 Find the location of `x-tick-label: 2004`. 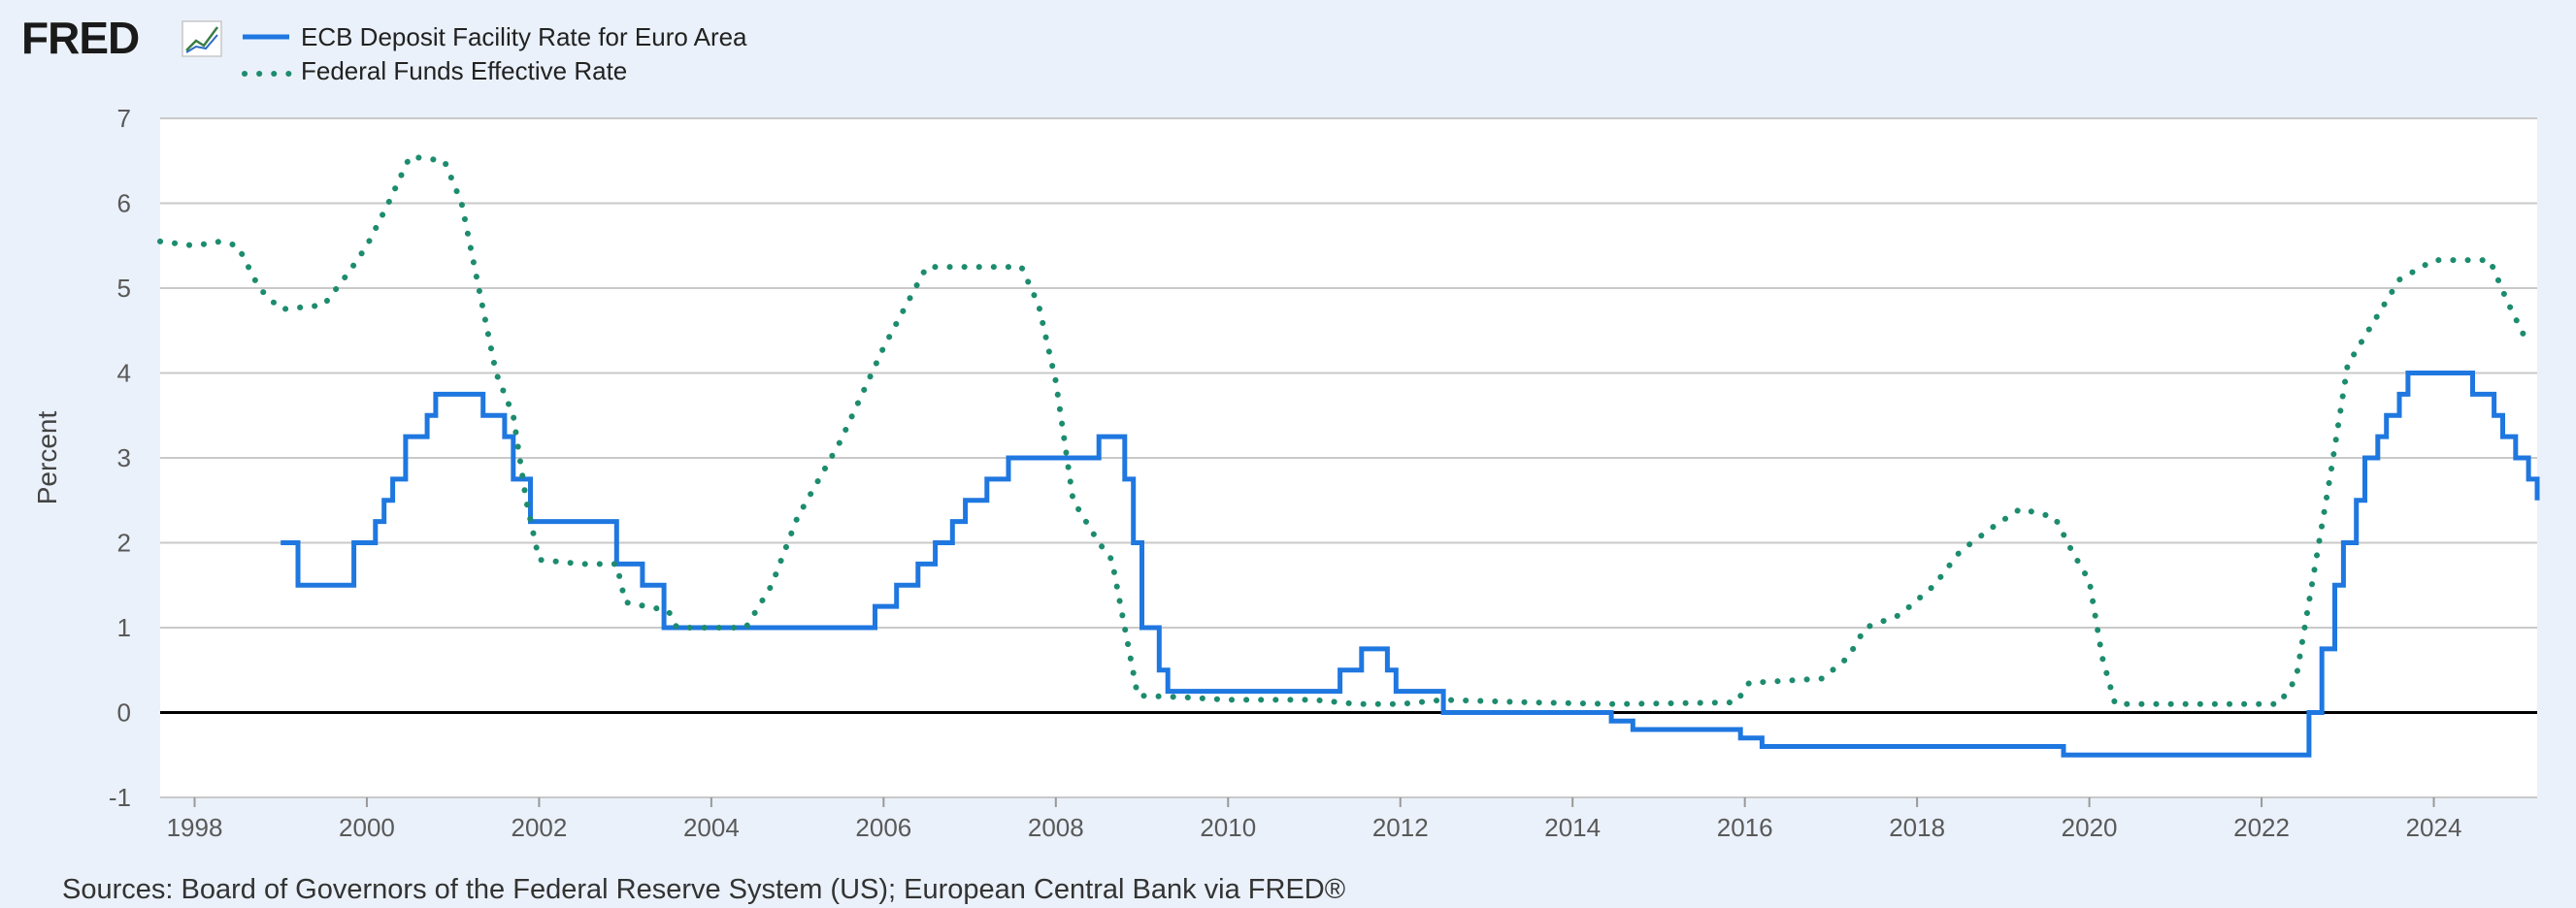

x-tick-label: 2004 is located at coordinates (711, 827).